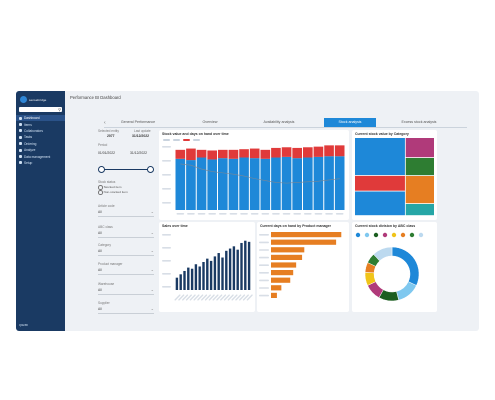  What do you see at coordinates (110, 264) in the screenshot?
I see `product-manager-label: Product manager` at bounding box center [110, 264].